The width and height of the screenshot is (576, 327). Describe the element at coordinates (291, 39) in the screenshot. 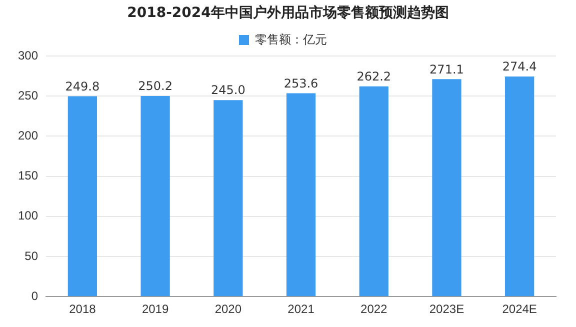

I see `legend-label: 零售额：亿元` at that location.